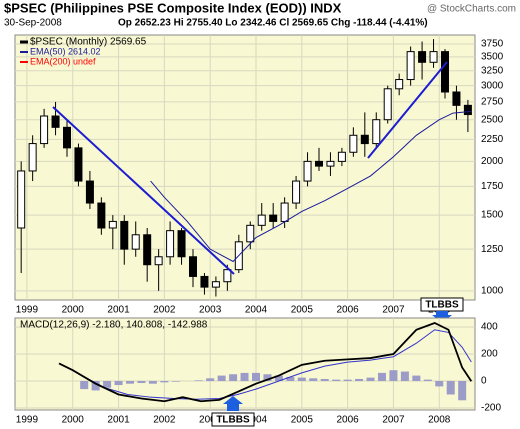  What do you see at coordinates (492, 119) in the screenshot?
I see `y-tick-label: 2500` at bounding box center [492, 119].